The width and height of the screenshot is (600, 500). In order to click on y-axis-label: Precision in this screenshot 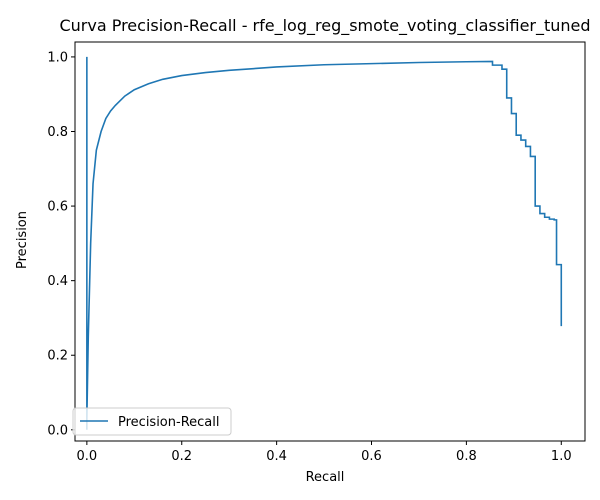, I will do `click(22, 240)`.